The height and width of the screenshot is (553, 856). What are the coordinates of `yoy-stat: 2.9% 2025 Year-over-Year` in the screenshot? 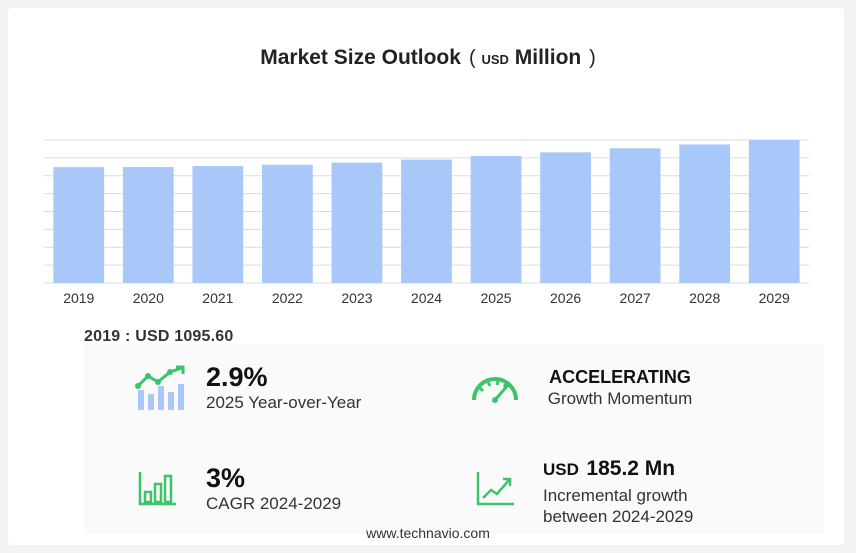 It's located at (283, 387).